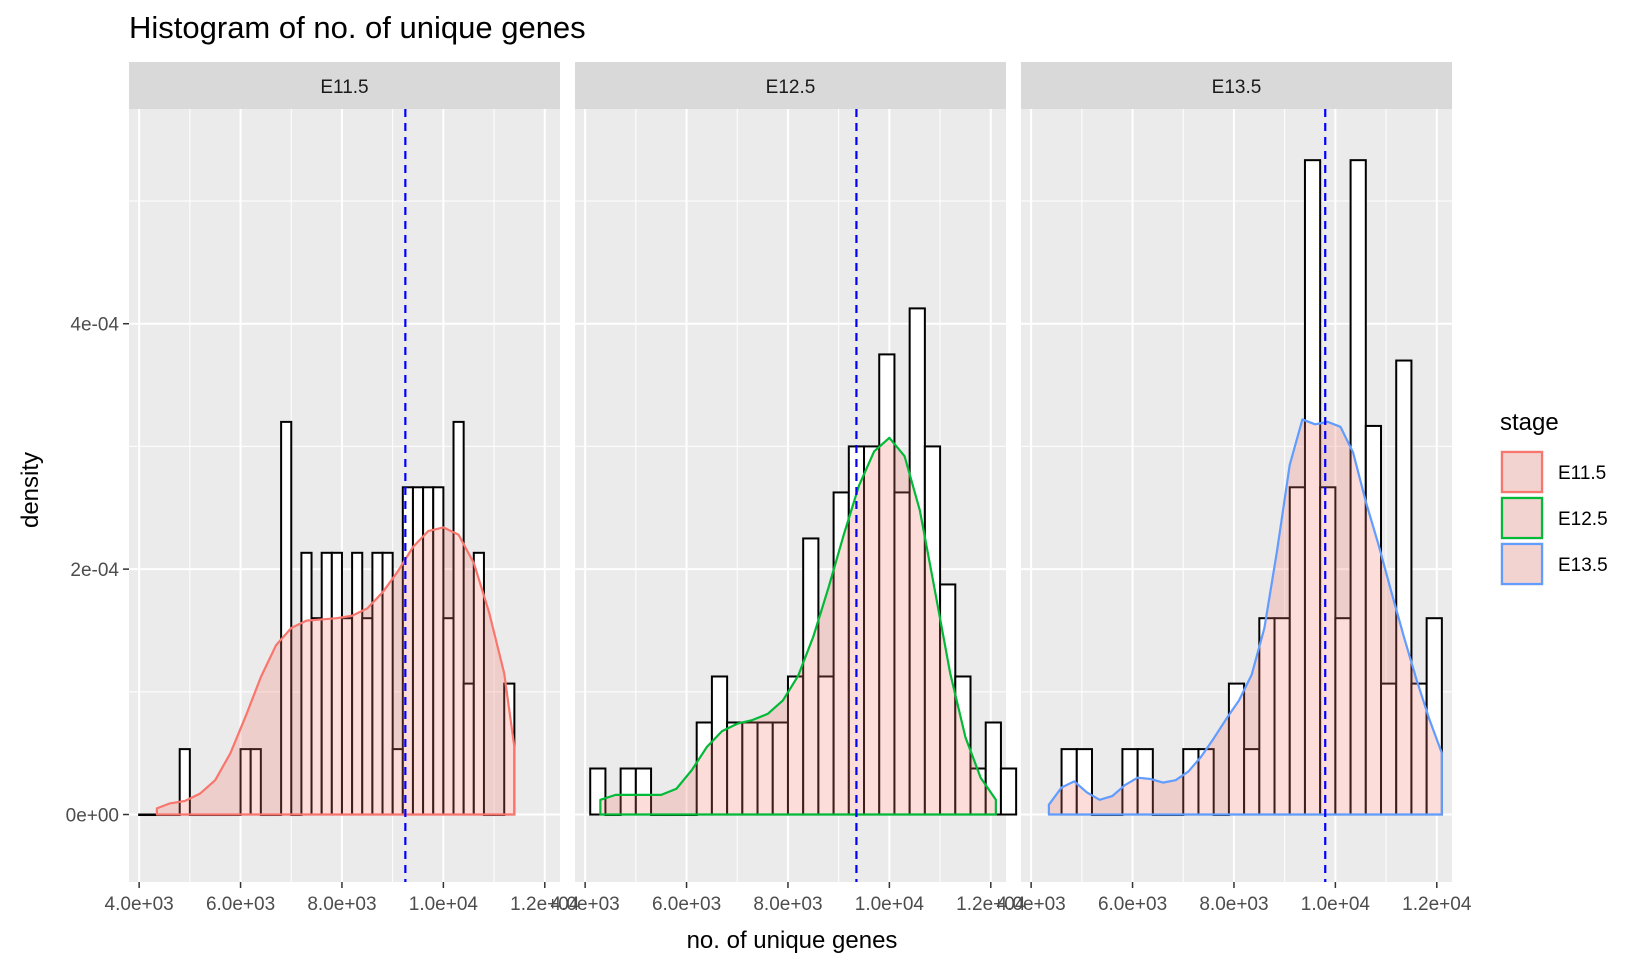 This screenshot has height=960, width=1632. Describe the element at coordinates (30, 490) in the screenshot. I see `y-axis-title: density` at that location.